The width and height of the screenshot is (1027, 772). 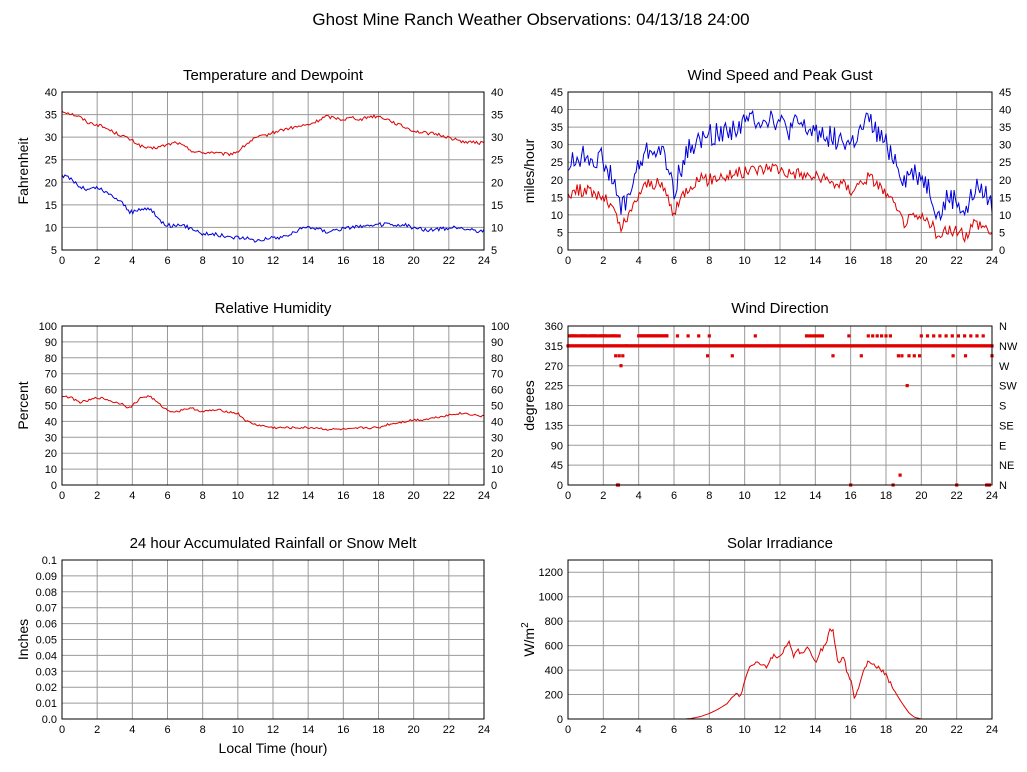 What do you see at coordinates (46, 625) in the screenshot?
I see `y-tick-label: 0.06` at bounding box center [46, 625].